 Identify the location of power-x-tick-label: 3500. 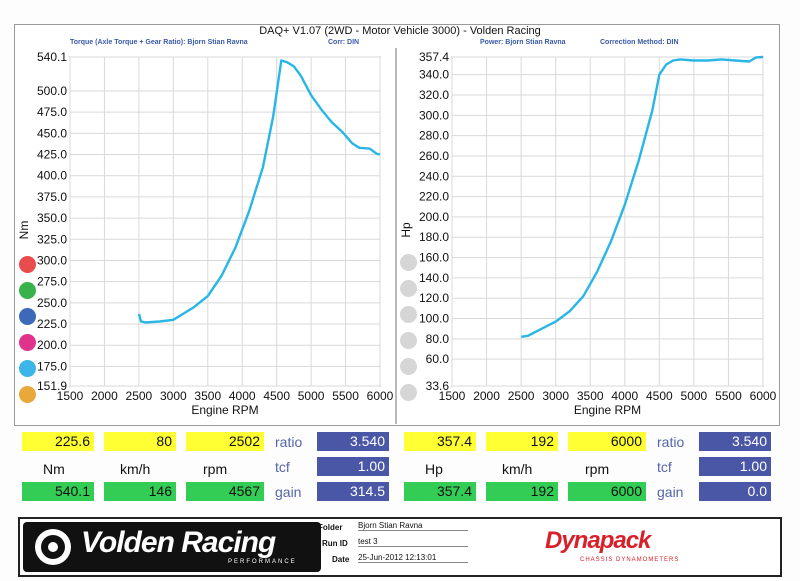
(590, 396).